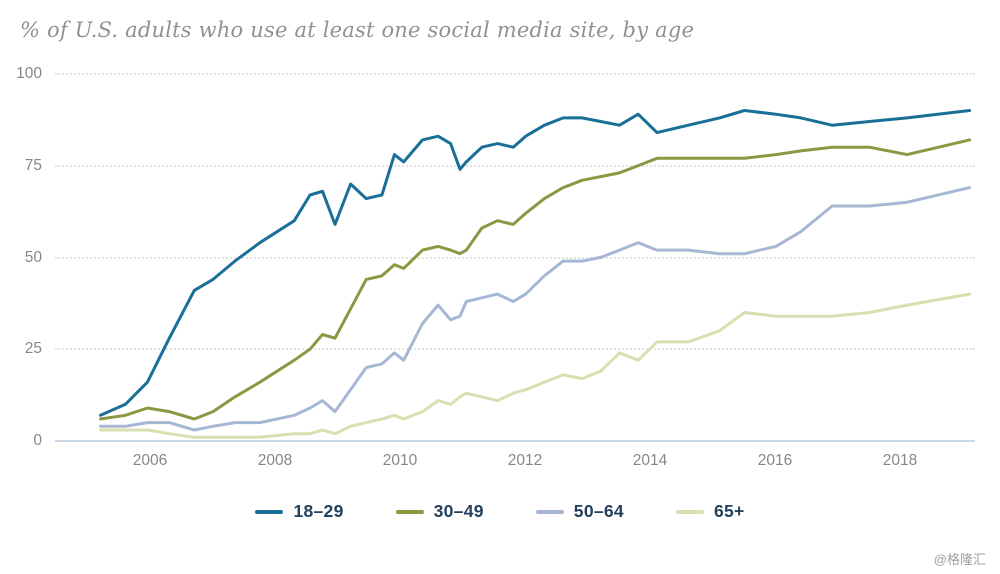 This screenshot has width=1000, height=574. I want to click on x-axis-baseline, so click(515, 441).